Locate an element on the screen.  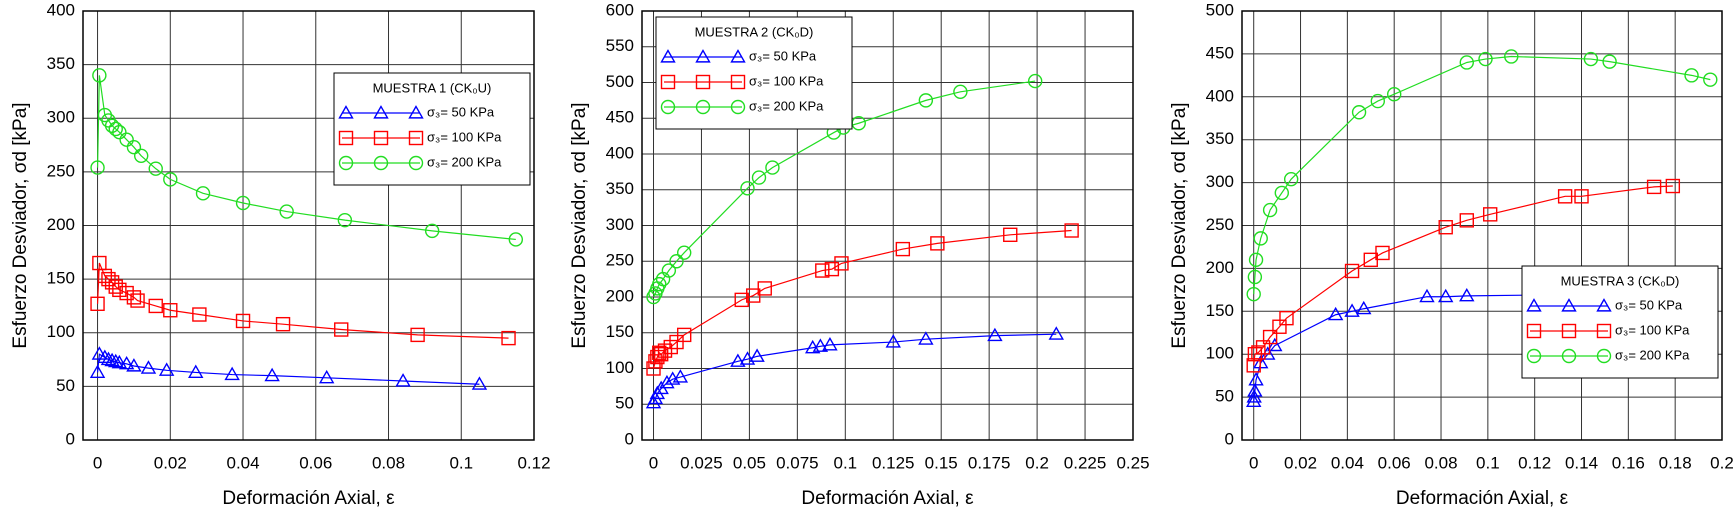
x-tick-label: 0.16 is located at coordinates (1628, 462).